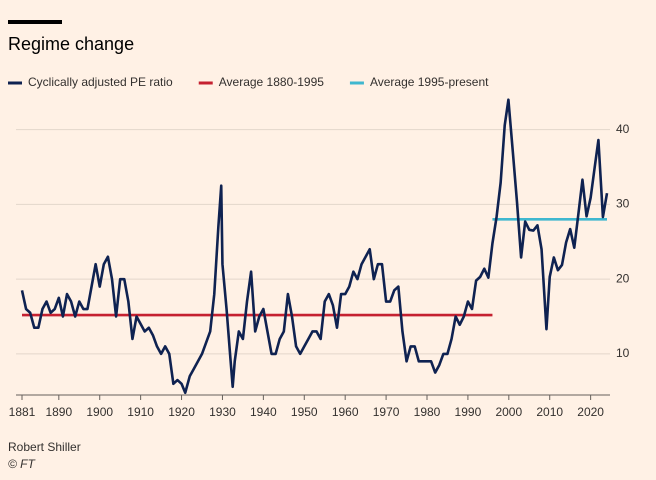  I want to click on y-tick-label: 20, so click(623, 278).